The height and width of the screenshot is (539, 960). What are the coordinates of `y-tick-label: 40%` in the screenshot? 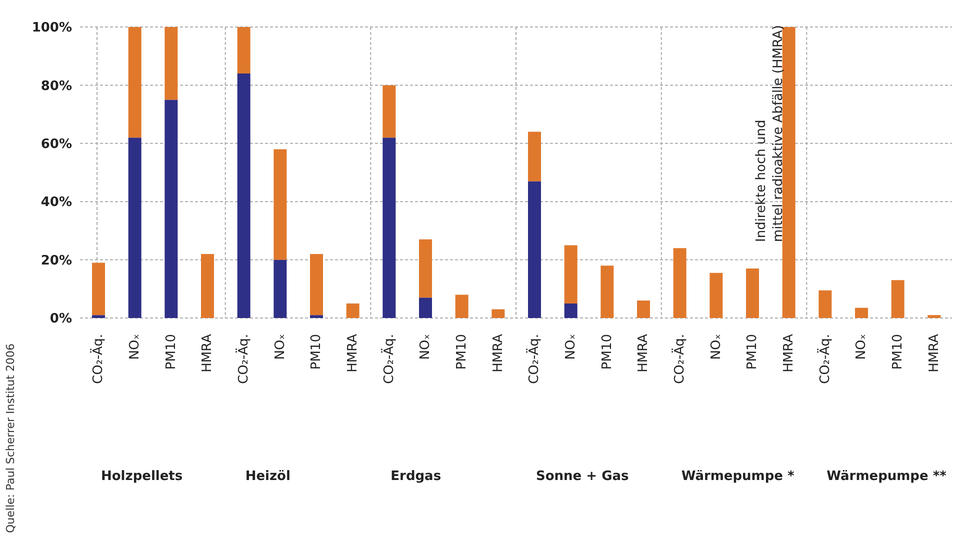 It's located at (56, 202).